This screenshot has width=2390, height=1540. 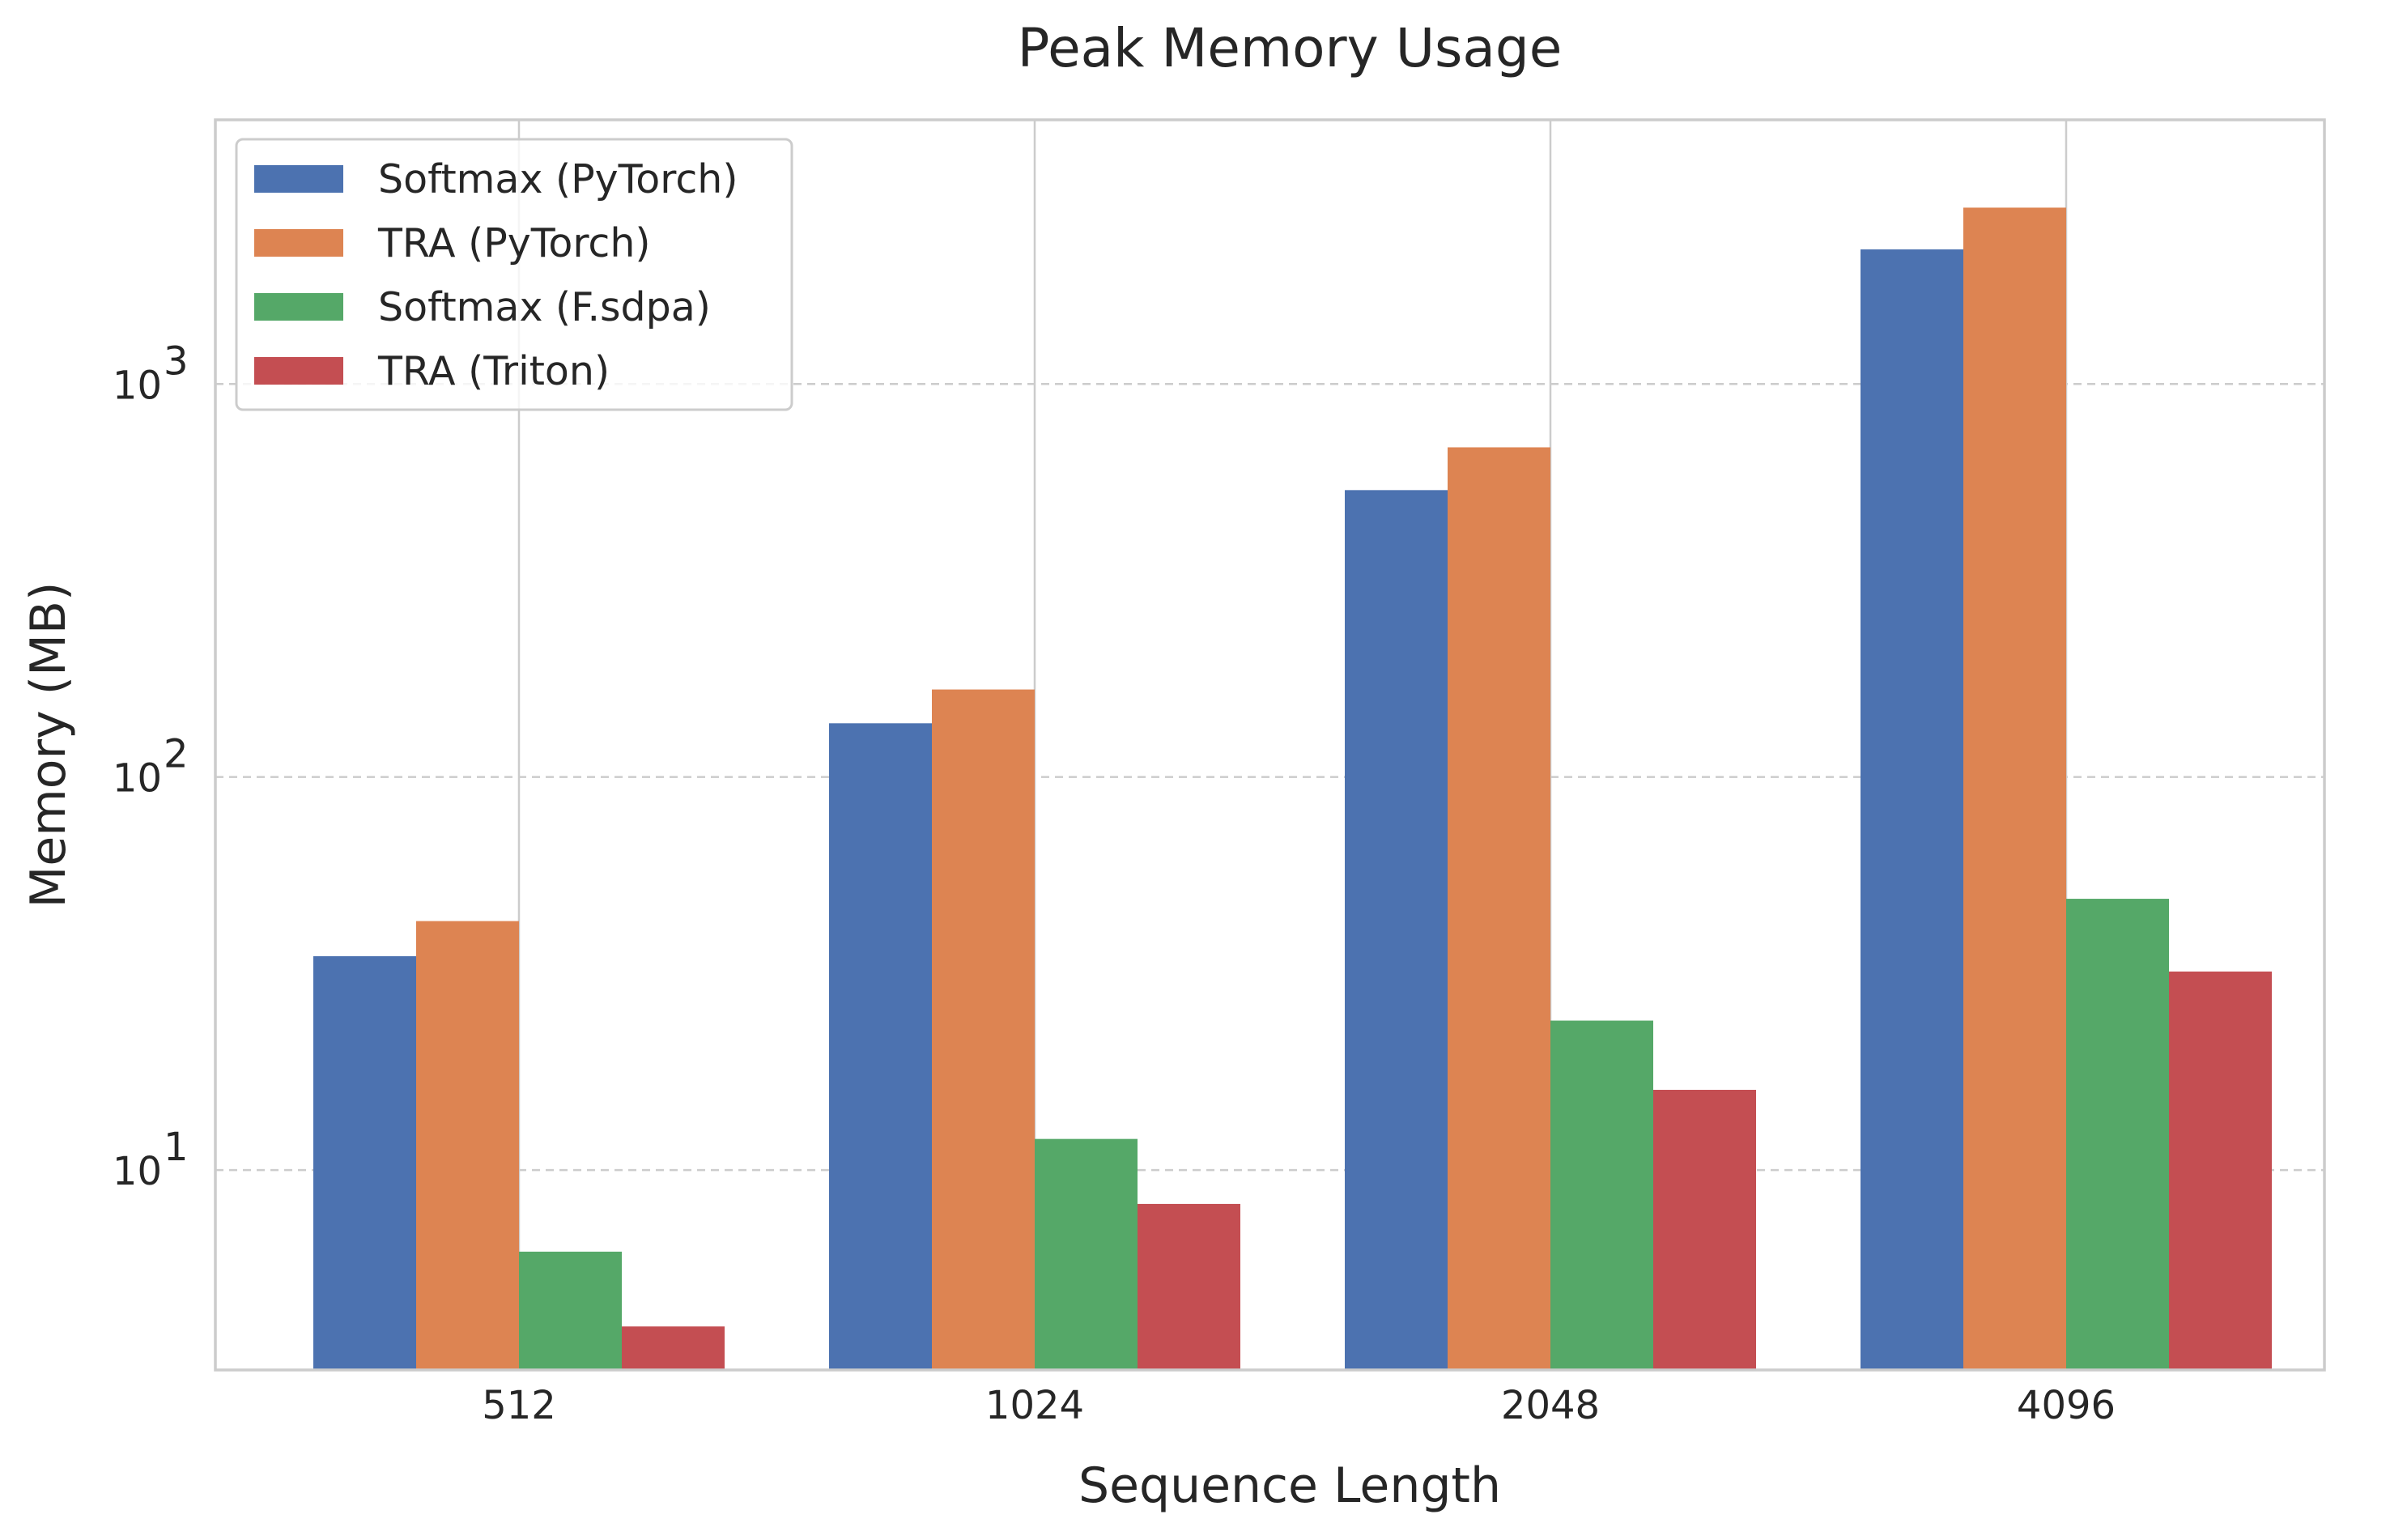 What do you see at coordinates (176, 361) in the screenshot?
I see `y-tick-exponent: 3` at bounding box center [176, 361].